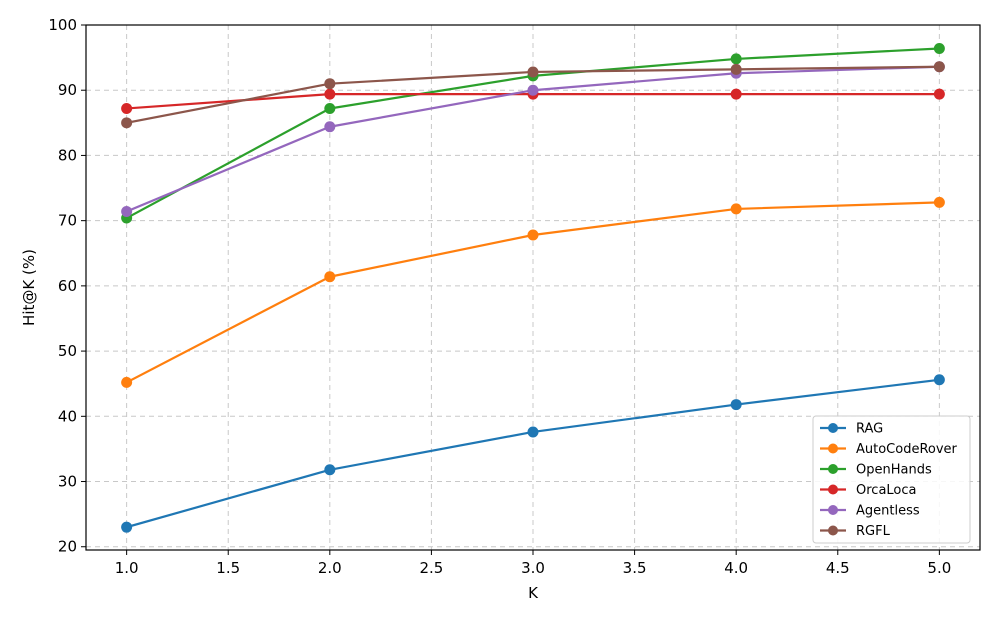  Describe the element at coordinates (67, 221) in the screenshot. I see `y-tick-label: 70` at that location.